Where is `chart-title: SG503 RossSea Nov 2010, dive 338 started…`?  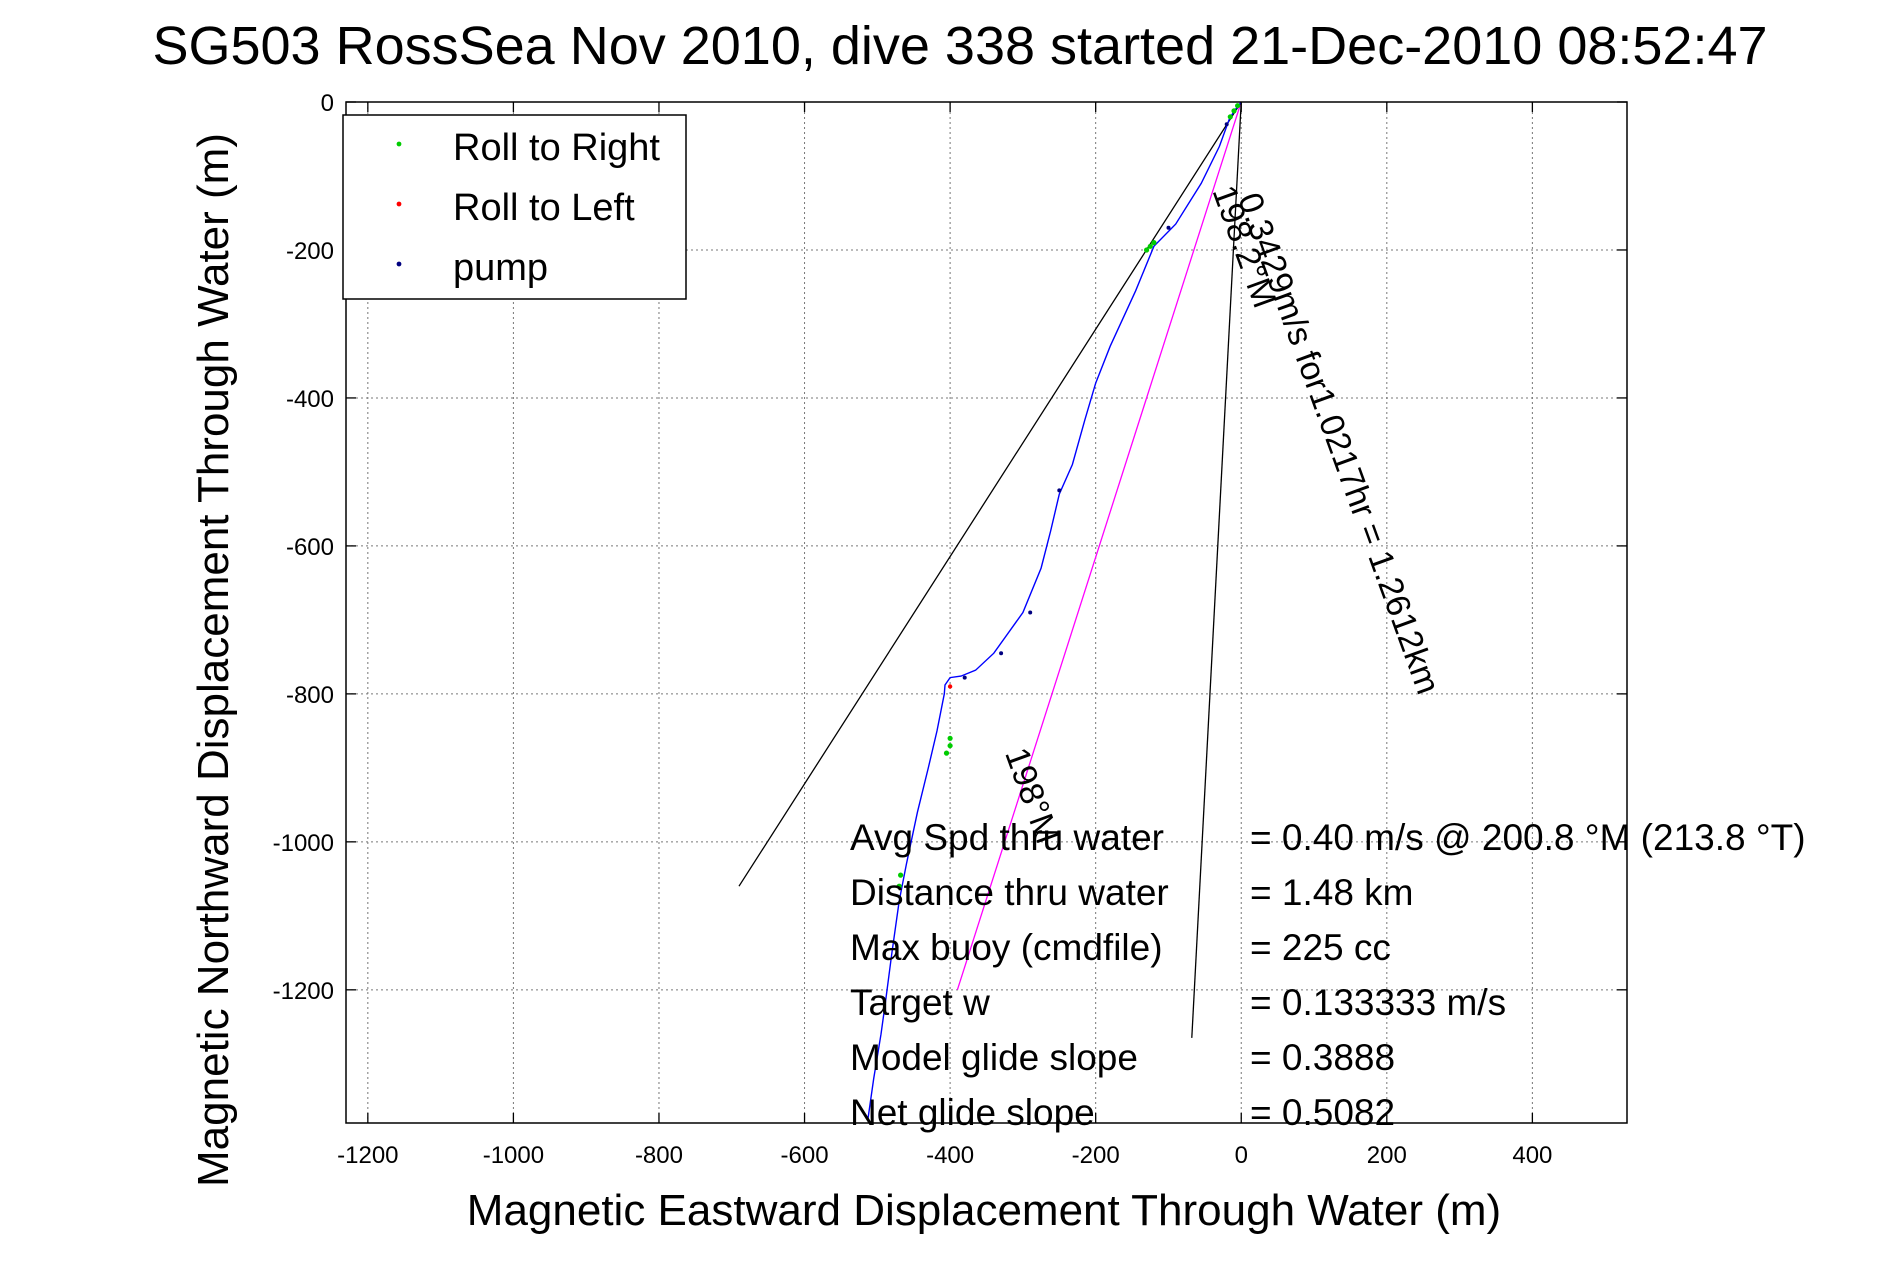 chart-title: SG503 RossSea Nov 2010, dive 338 started… is located at coordinates (959, 46).